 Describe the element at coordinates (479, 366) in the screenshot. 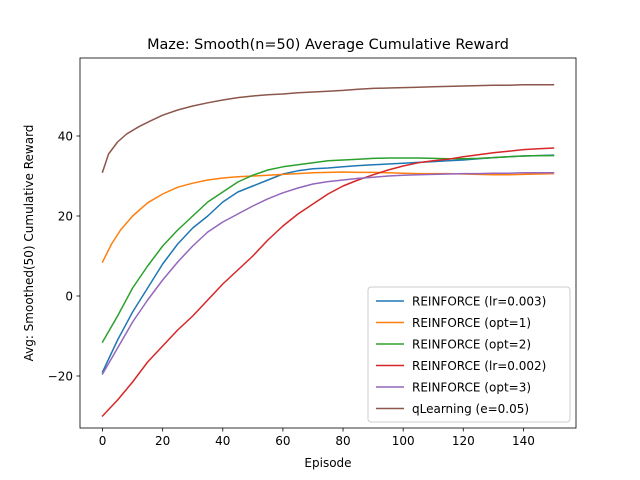

I see `legend-entry: REINFORCE (lr=0.002)` at that location.